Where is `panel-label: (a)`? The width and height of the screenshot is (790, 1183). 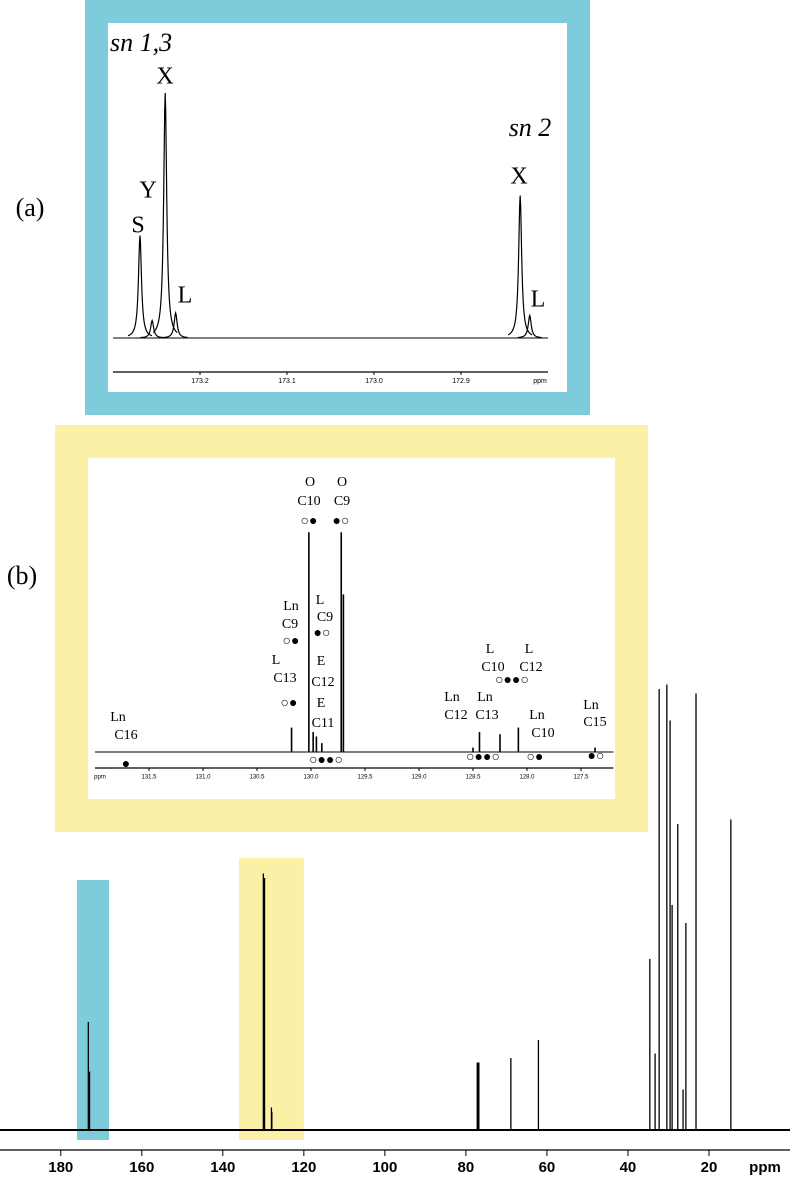
panel-label: (a) is located at coordinates (30, 207).